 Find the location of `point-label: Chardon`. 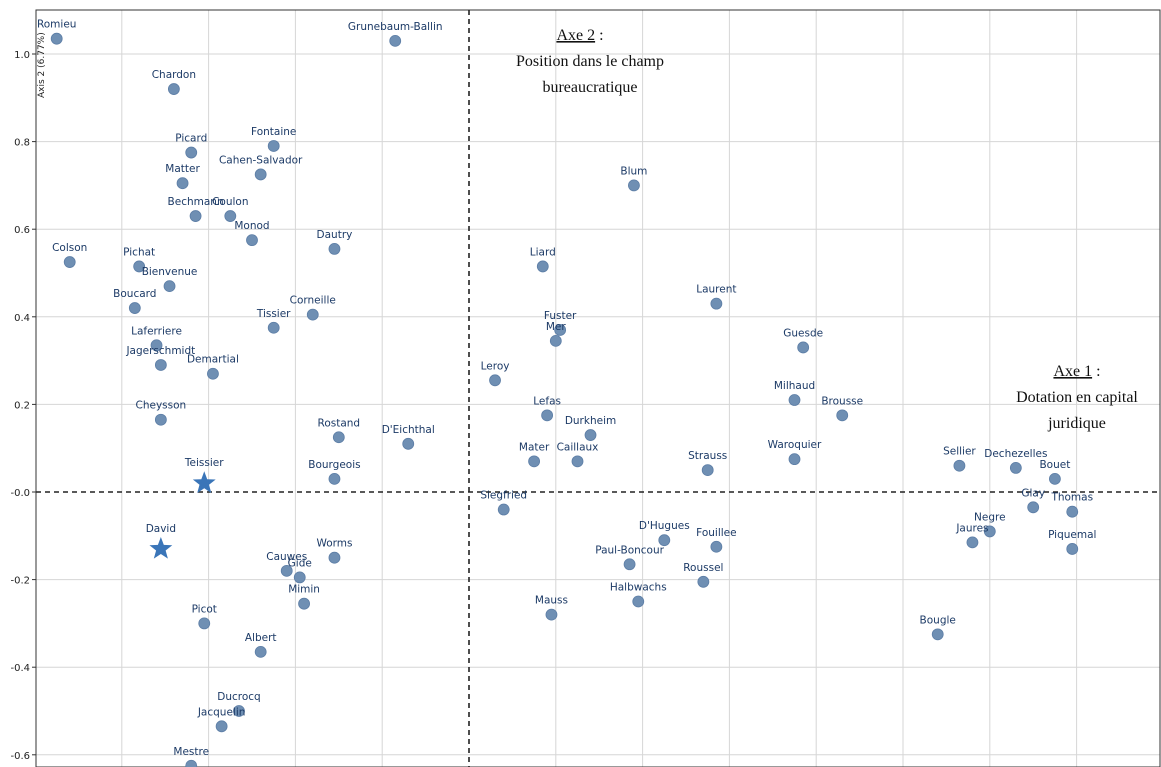

point-label: Chardon is located at coordinates (174, 75).